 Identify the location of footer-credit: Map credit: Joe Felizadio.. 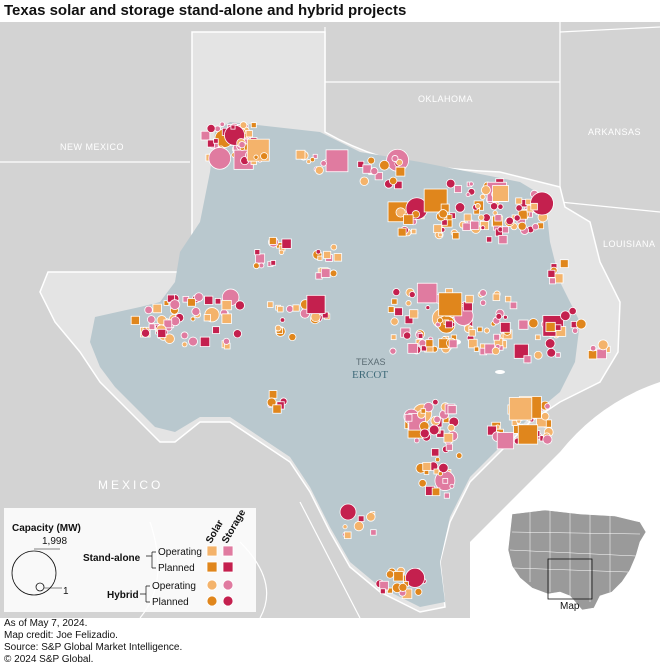
(61, 635).